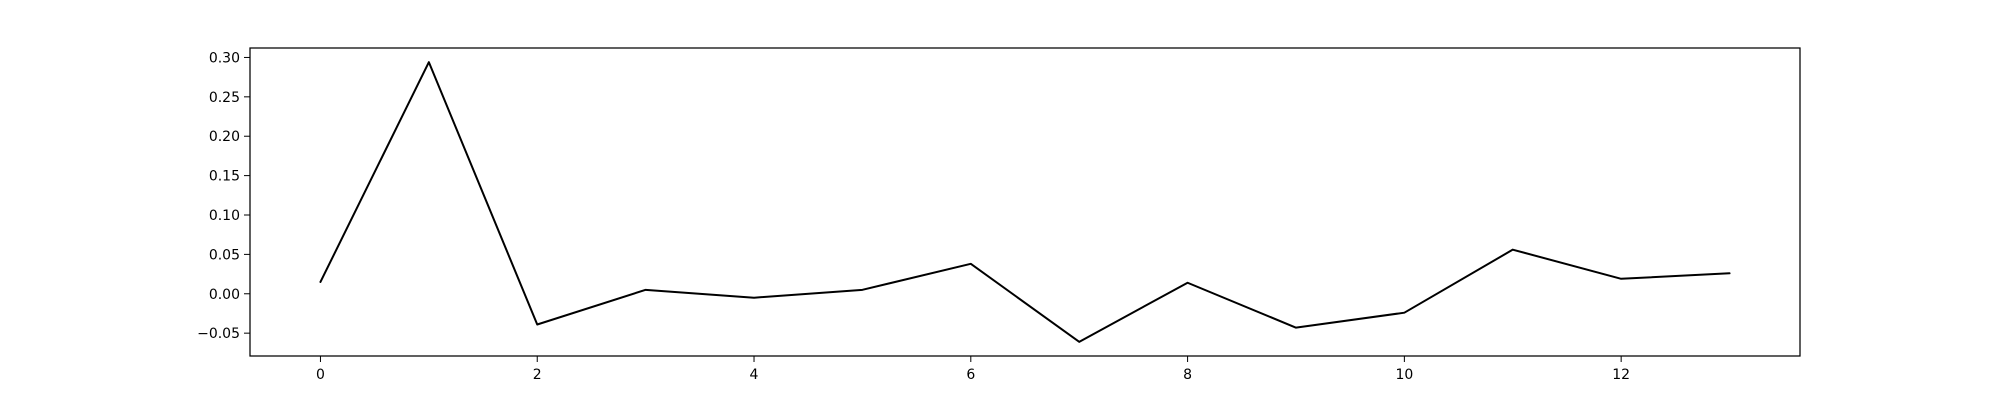  I want to click on y-tick-label: 0.30, so click(224, 58).